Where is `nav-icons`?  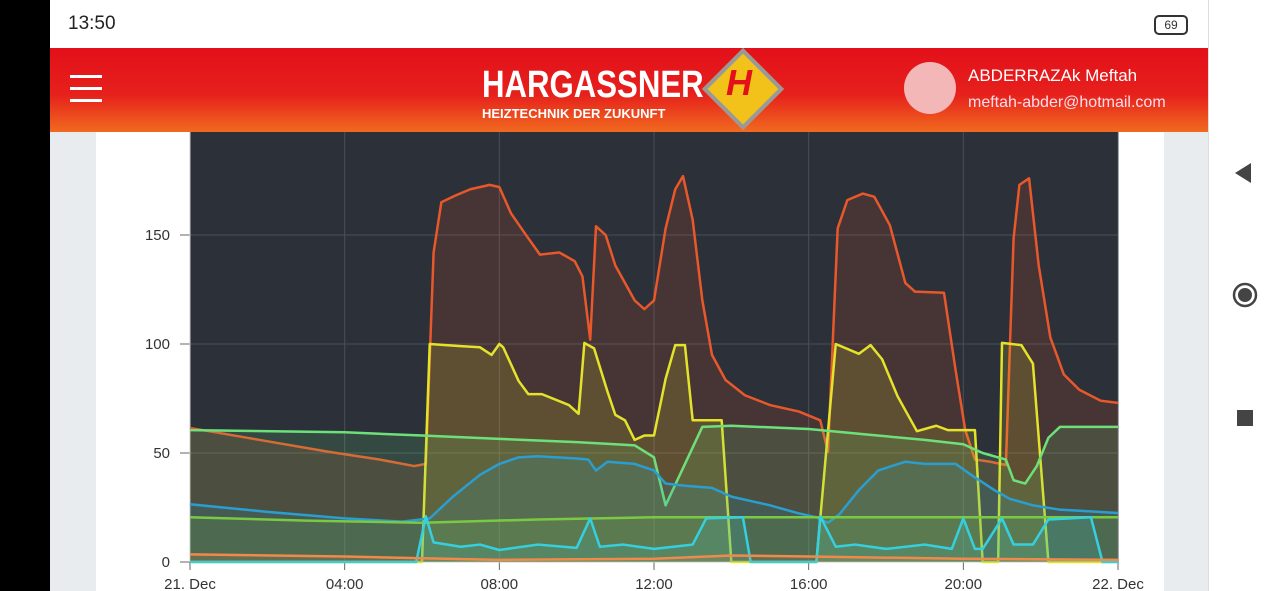 nav-icons is located at coordinates (1245, 294).